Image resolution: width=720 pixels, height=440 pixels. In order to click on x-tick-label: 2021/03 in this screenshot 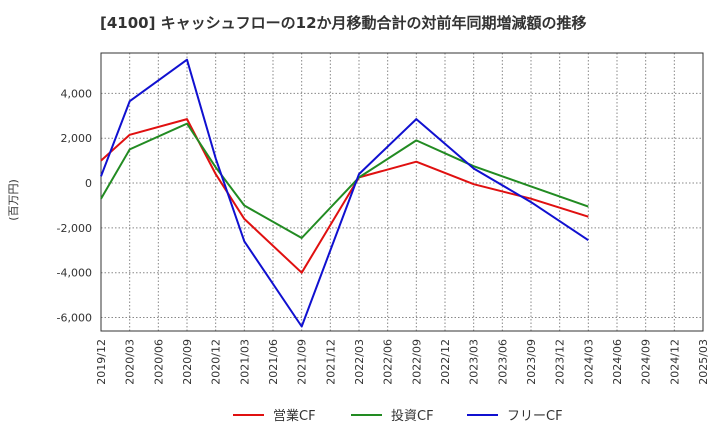, I will do `click(244, 362)`.